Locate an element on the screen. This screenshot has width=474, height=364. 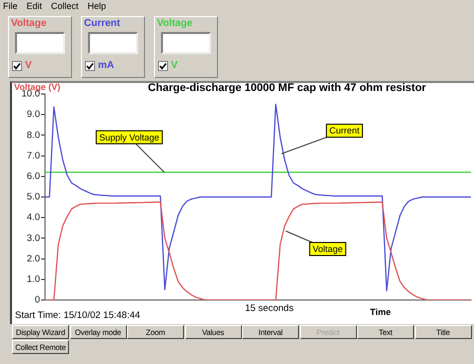
chart-title: Charge-discharge 10000 MF cap with 47 ohm resistor is located at coordinates (287, 88).